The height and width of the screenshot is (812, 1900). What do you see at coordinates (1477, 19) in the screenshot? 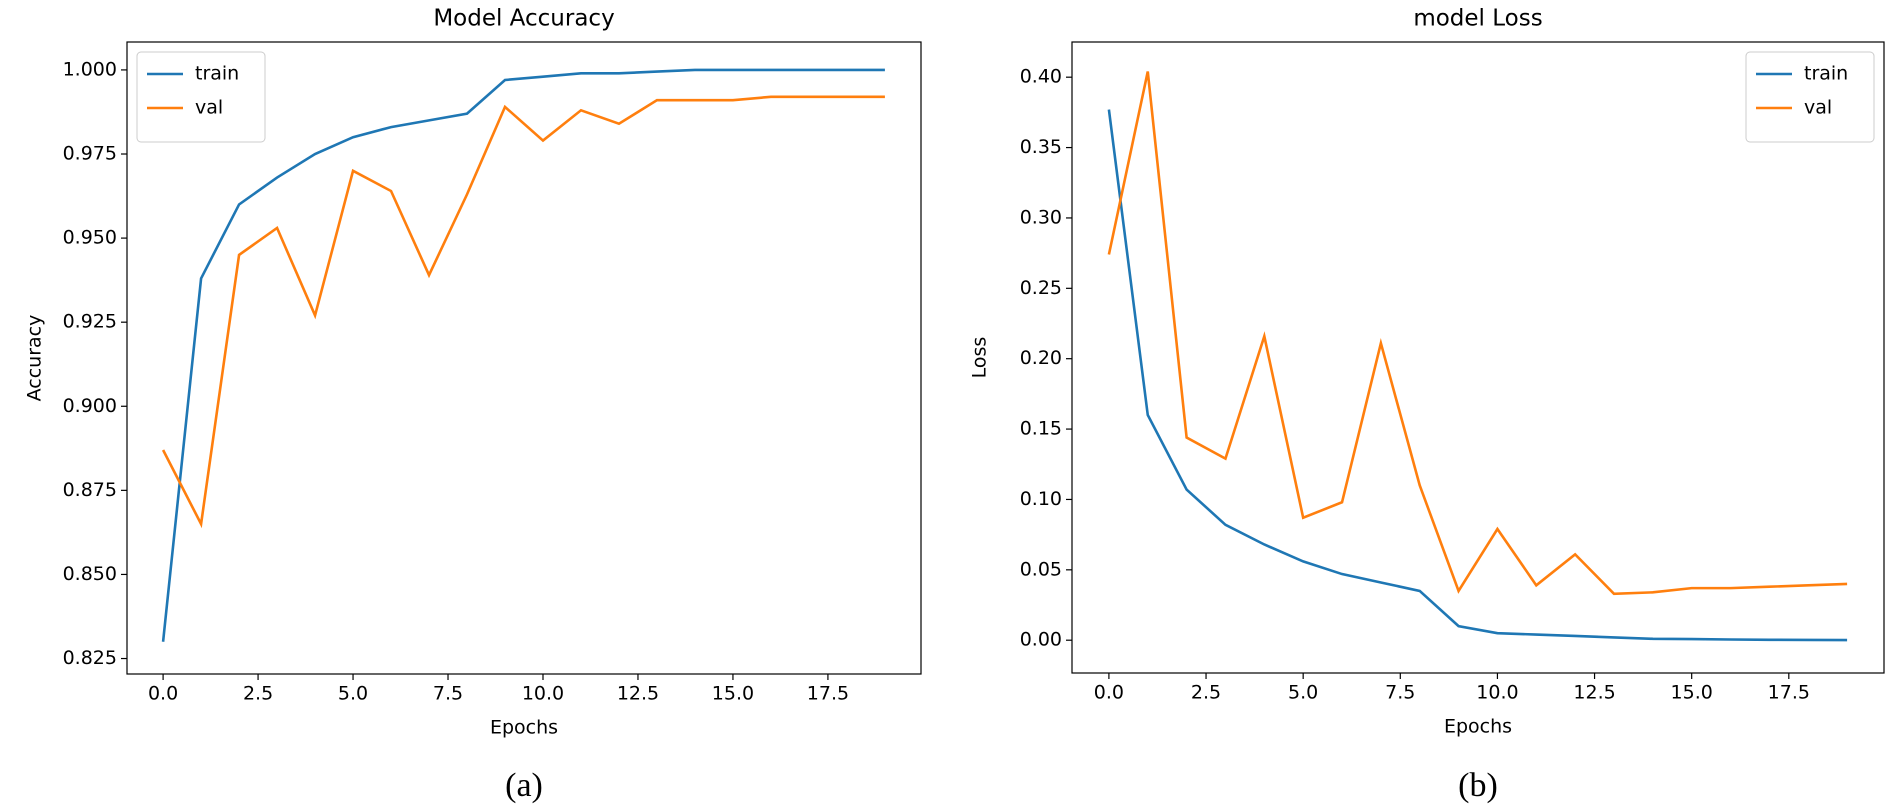
I see `chart-title: model Loss` at bounding box center [1477, 19].